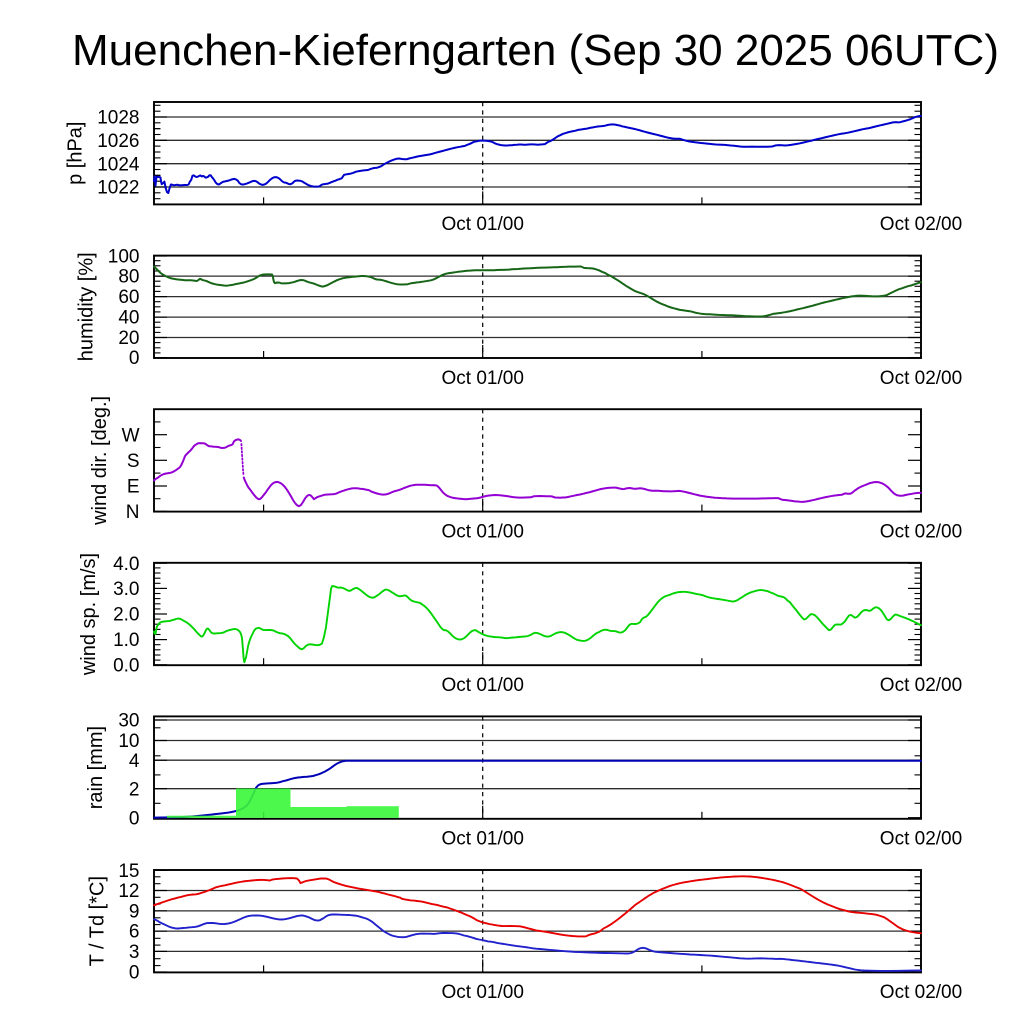 The height and width of the screenshot is (1024, 1024). Describe the element at coordinates (118, 141) in the screenshot. I see `svg-text: 1026` at that location.